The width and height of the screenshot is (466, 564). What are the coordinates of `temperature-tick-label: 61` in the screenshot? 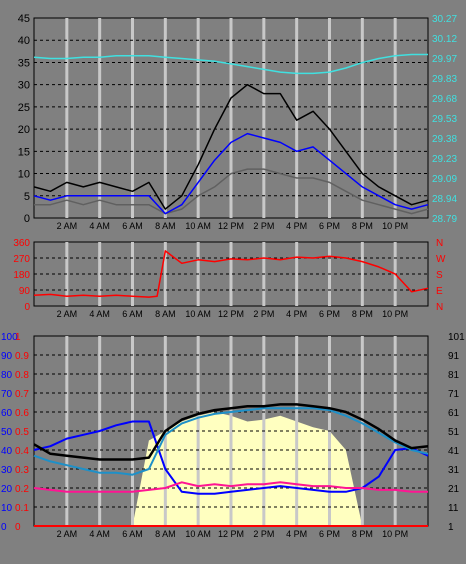 It's located at (454, 413).